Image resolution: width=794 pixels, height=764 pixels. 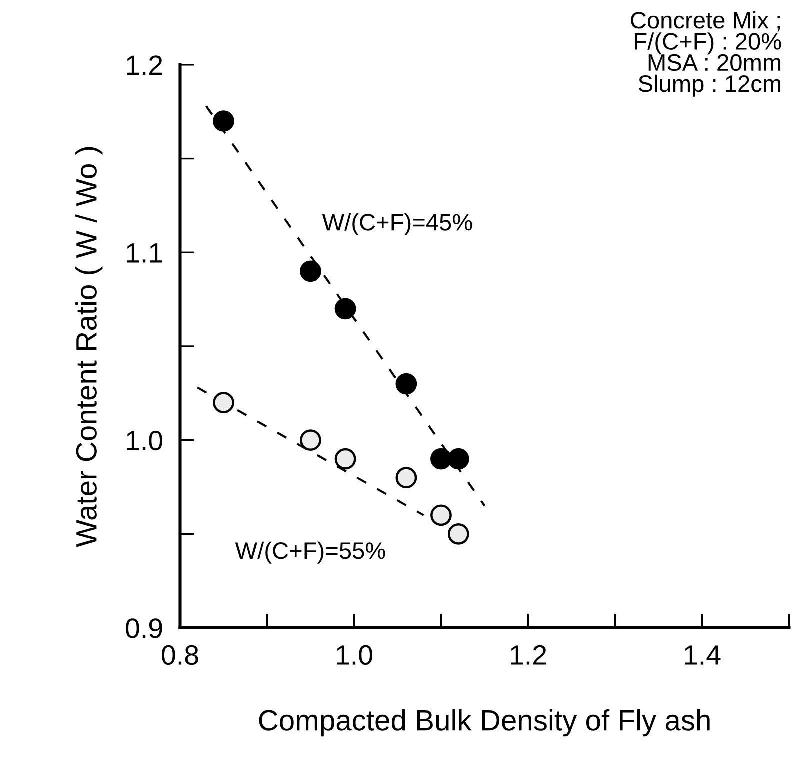 I want to click on x-axis-title: Compacted Bulk Density of Fly ash, so click(x=484, y=723).